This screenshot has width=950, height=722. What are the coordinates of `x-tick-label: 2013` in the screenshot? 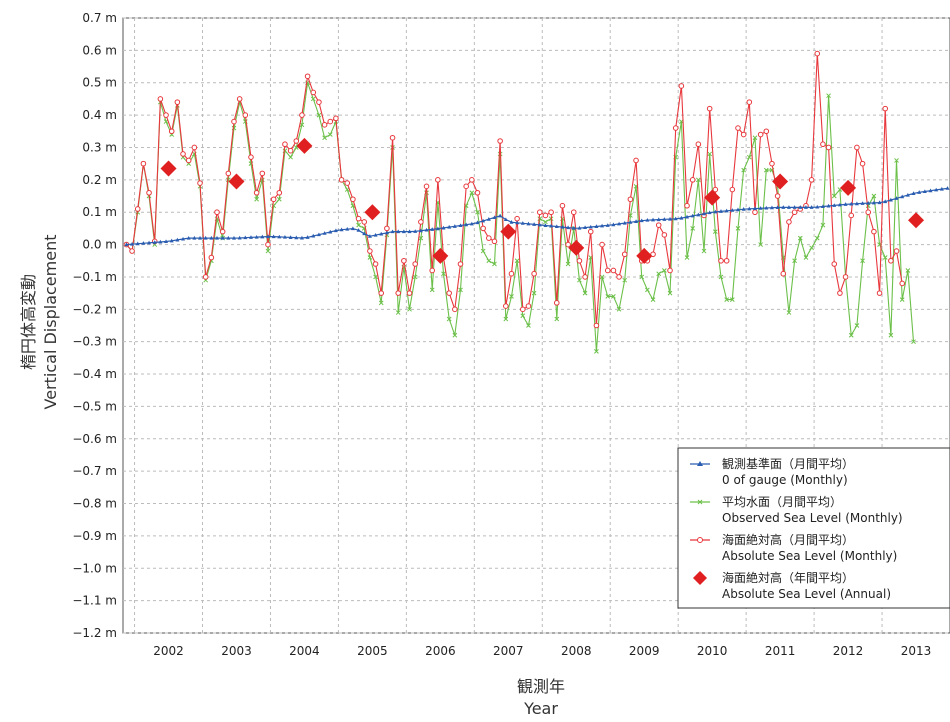 It's located at (916, 651).